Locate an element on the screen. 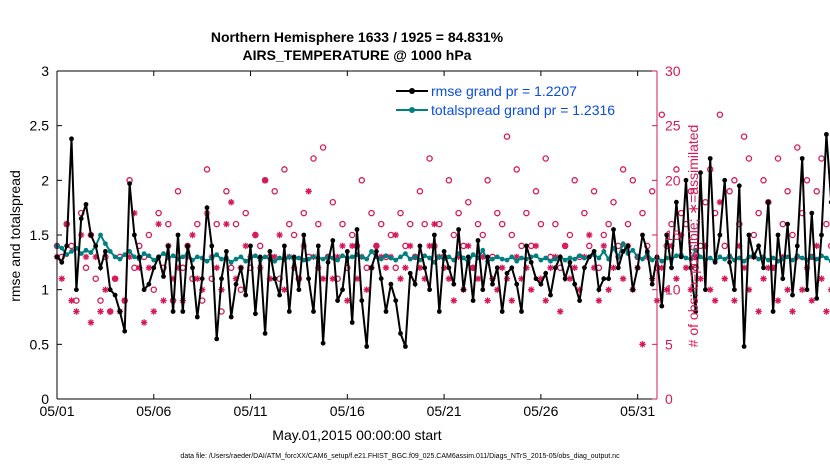 The height and width of the screenshot is (475, 830). x-tick-label: 05/06 is located at coordinates (153, 411).